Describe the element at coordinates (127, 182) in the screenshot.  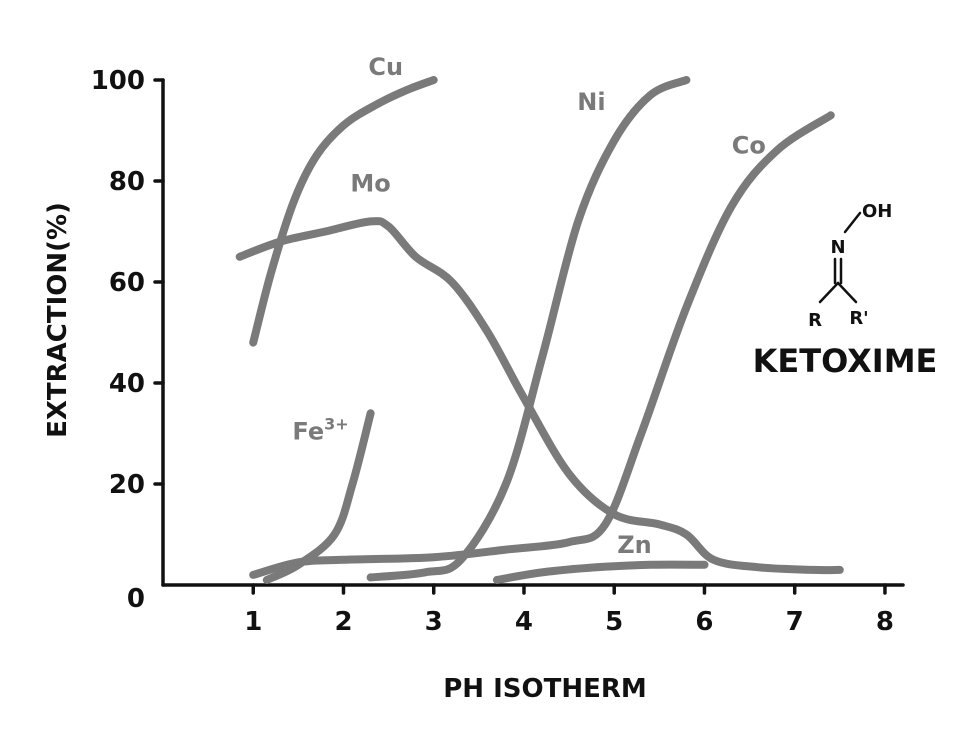
I see `y-tick-label: 80` at that location.